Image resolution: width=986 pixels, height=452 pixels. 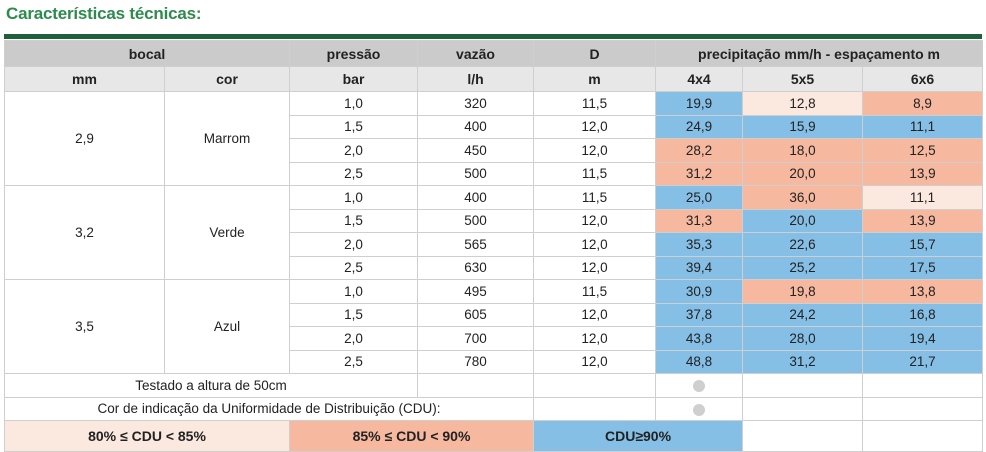 What do you see at coordinates (476, 314) in the screenshot?
I see `vazao-cell: 605` at bounding box center [476, 314].